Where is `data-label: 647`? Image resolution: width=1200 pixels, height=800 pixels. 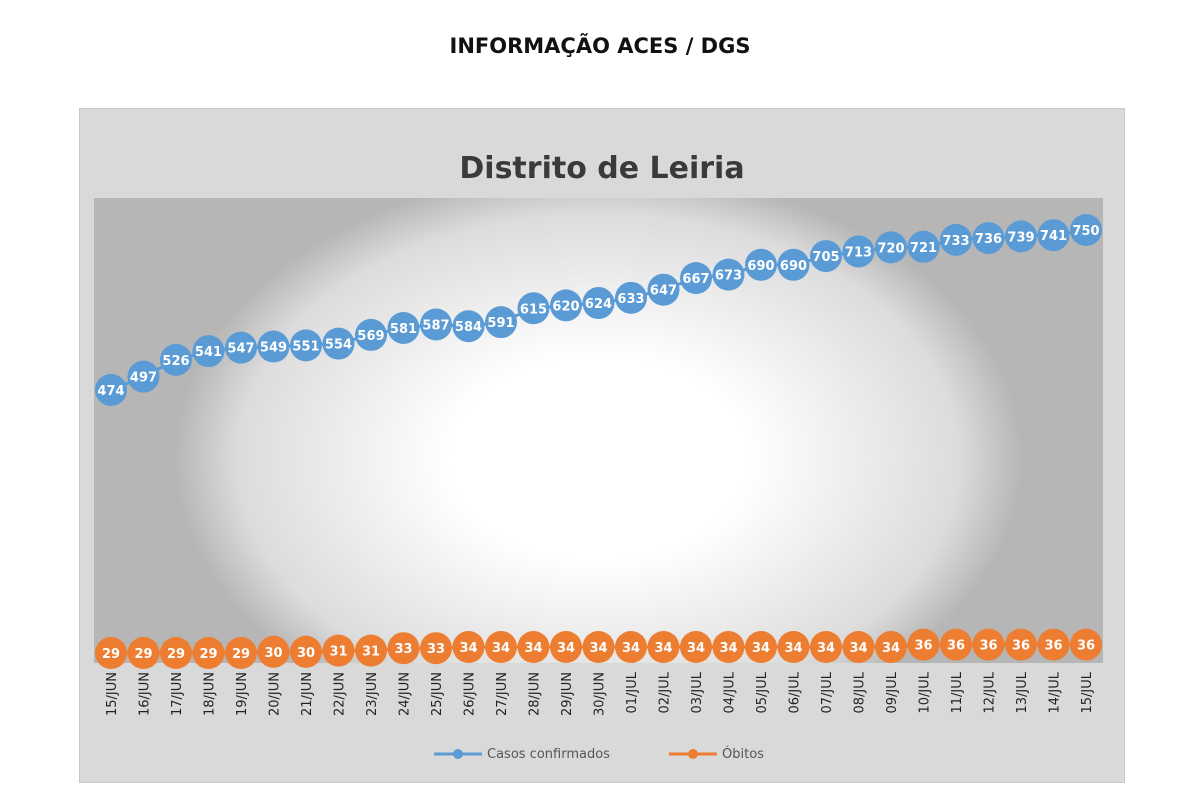
data-label: 647 is located at coordinates (663, 291).